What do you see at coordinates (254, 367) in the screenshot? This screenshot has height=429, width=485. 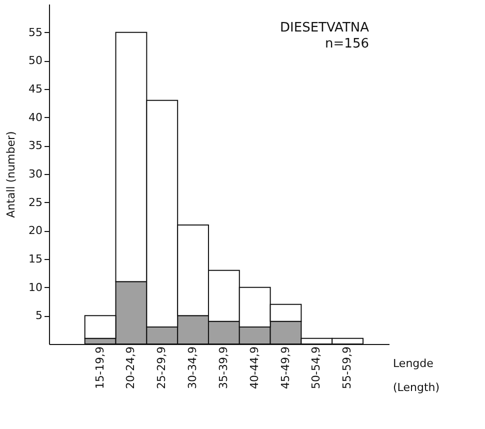 I see `x-tick-label: 40-44,9` at bounding box center [254, 367].